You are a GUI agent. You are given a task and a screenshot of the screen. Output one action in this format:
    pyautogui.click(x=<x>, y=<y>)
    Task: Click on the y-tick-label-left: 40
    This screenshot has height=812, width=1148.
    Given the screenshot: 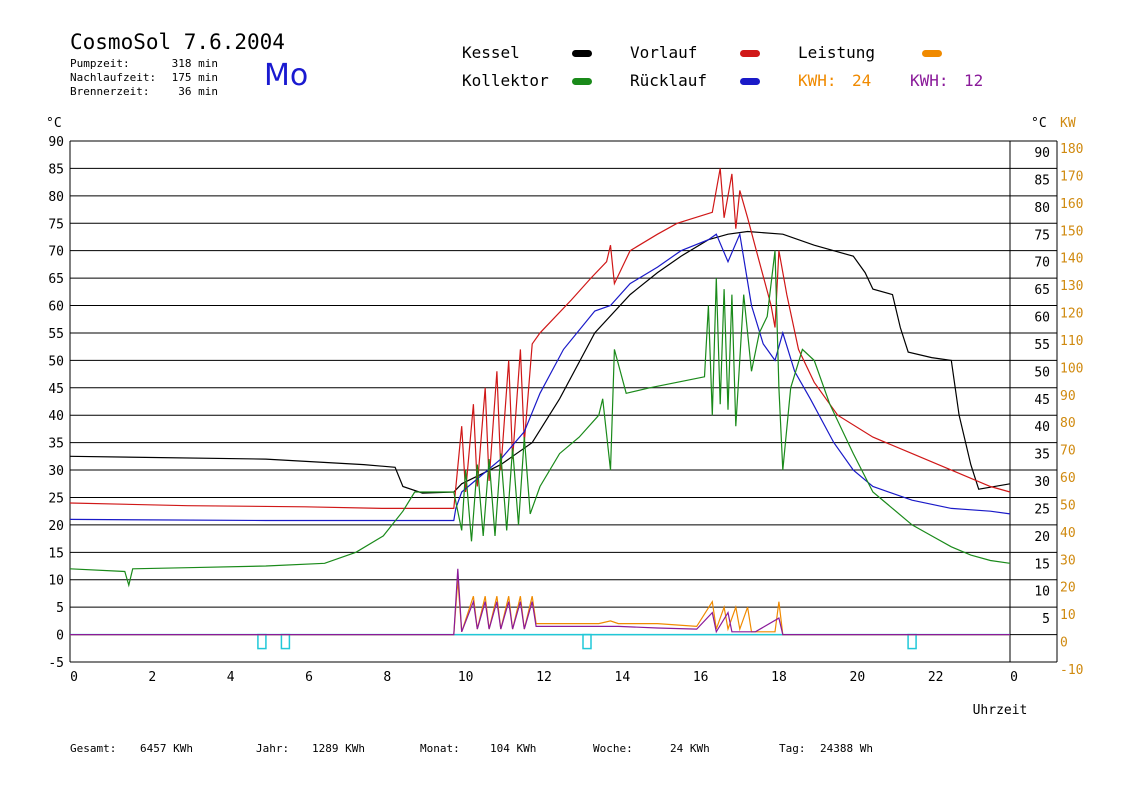 What is the action you would take?
    pyautogui.click(x=56, y=416)
    